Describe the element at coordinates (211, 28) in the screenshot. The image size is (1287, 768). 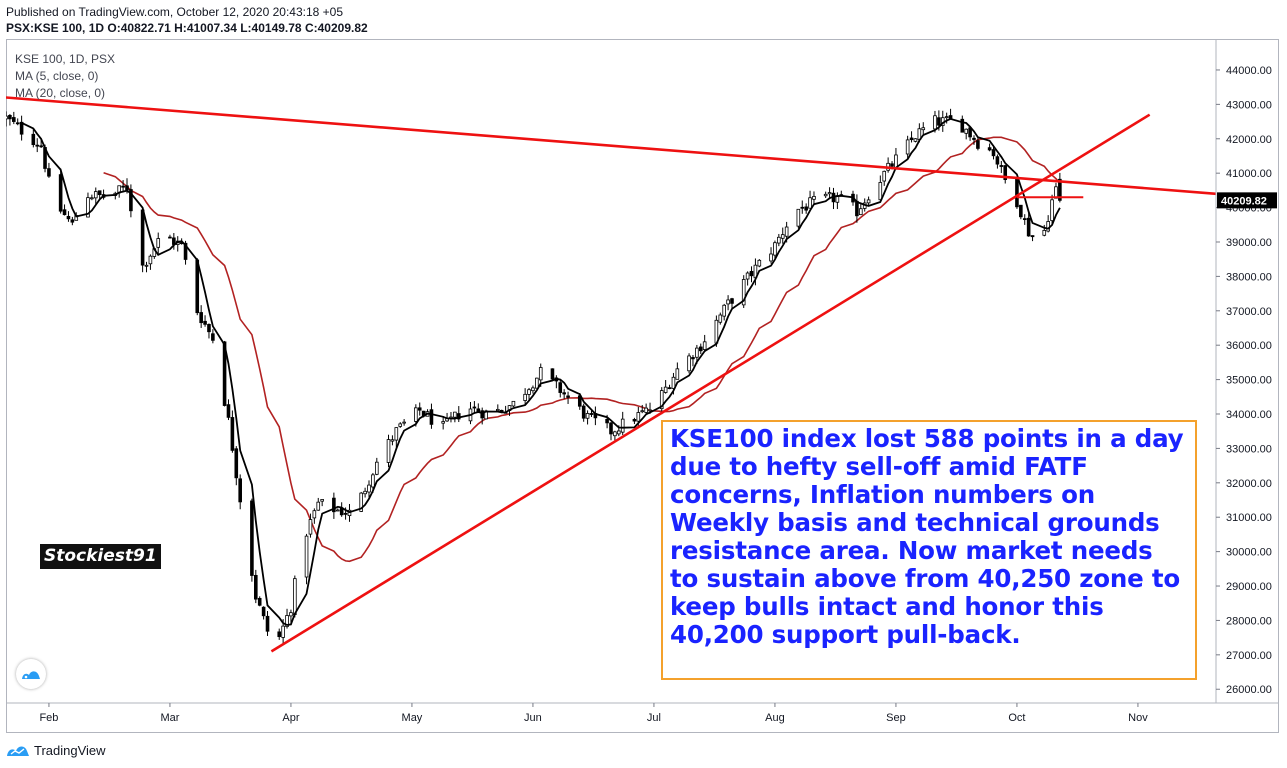
I see `high-value: 41007.34` at that location.